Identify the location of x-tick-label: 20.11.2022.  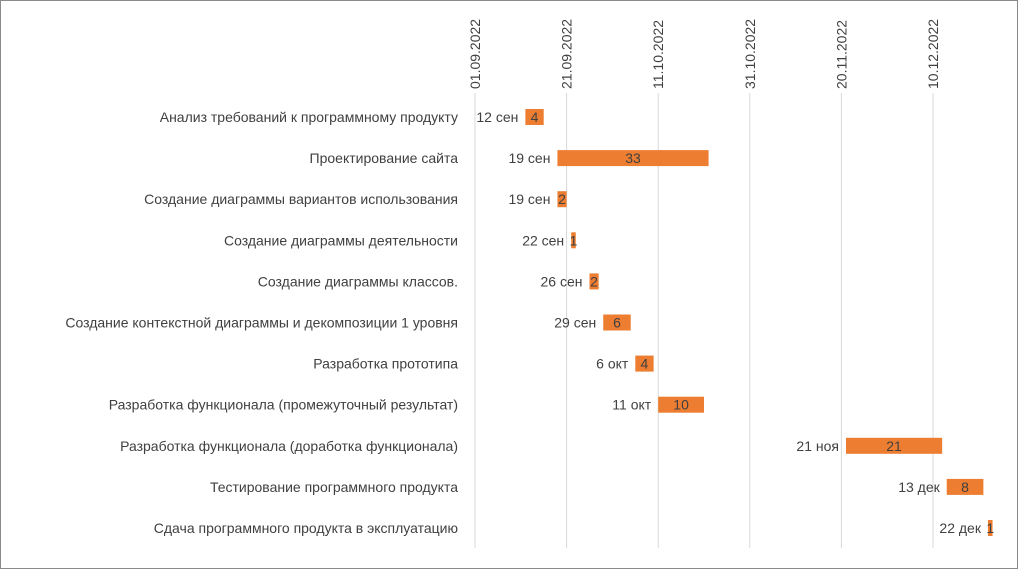
(841, 54).